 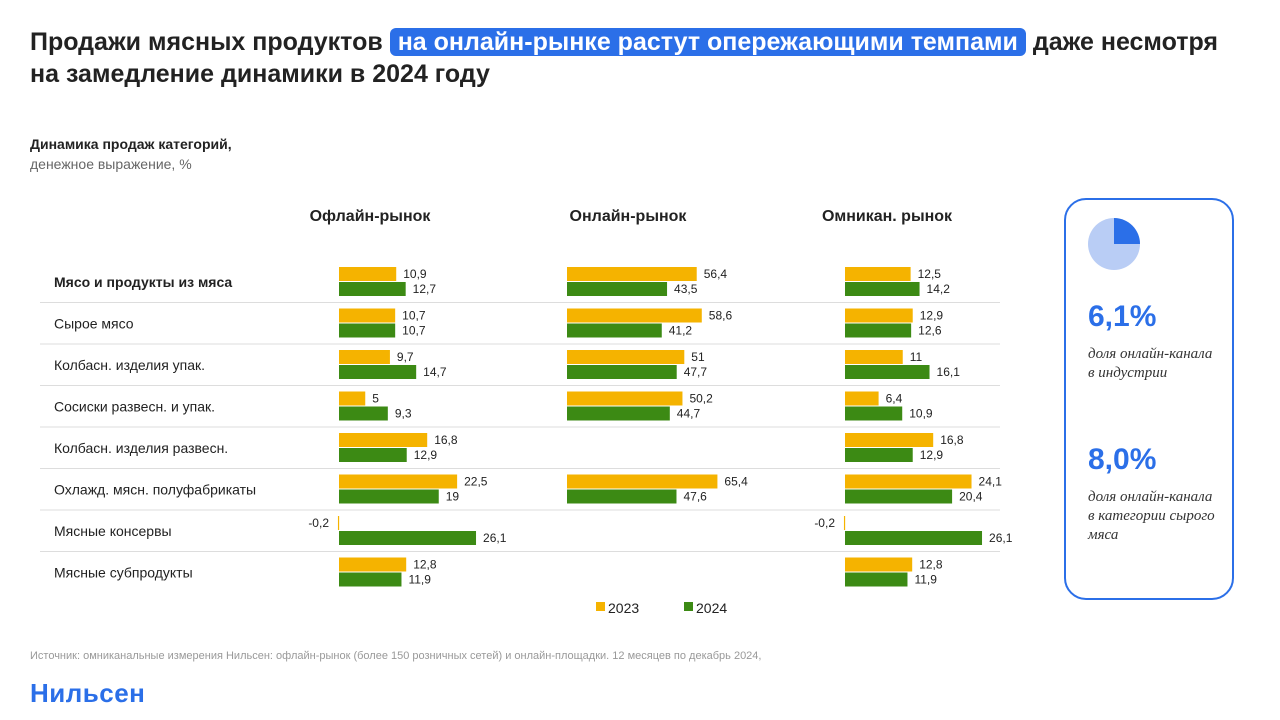 What do you see at coordinates (952, 440) in the screenshot?
I see `data-label: 16,8` at bounding box center [952, 440].